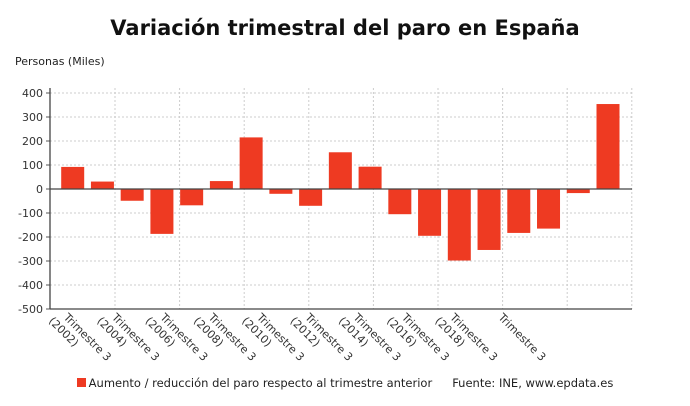  Describe the element at coordinates (60, 61) in the screenshot. I see `y-axis-label: Personas (Miles)` at that location.